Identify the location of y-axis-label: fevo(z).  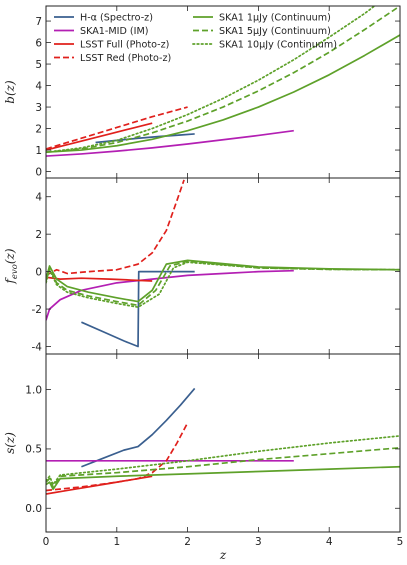
(11, 266).